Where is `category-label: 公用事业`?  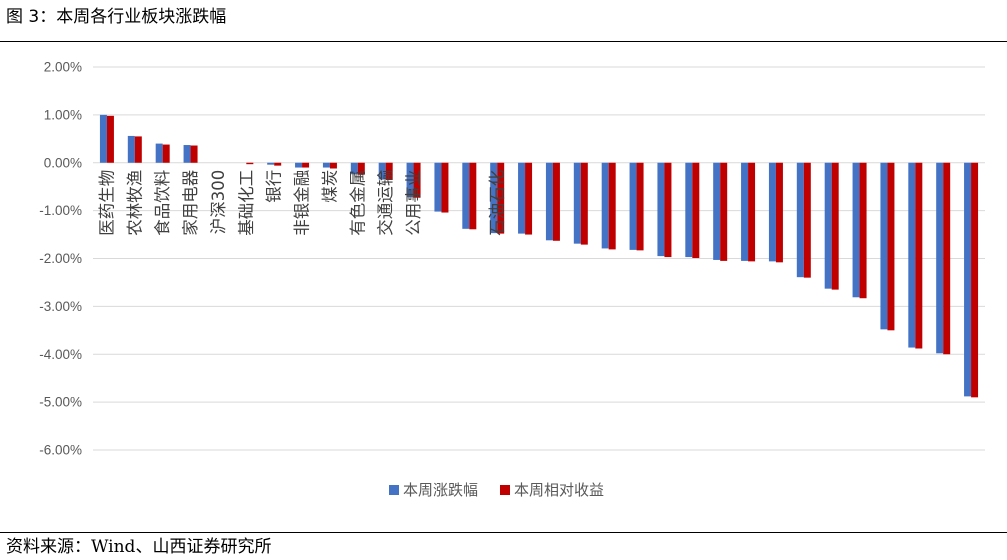
category-label: 公用事业 is located at coordinates (413, 203).